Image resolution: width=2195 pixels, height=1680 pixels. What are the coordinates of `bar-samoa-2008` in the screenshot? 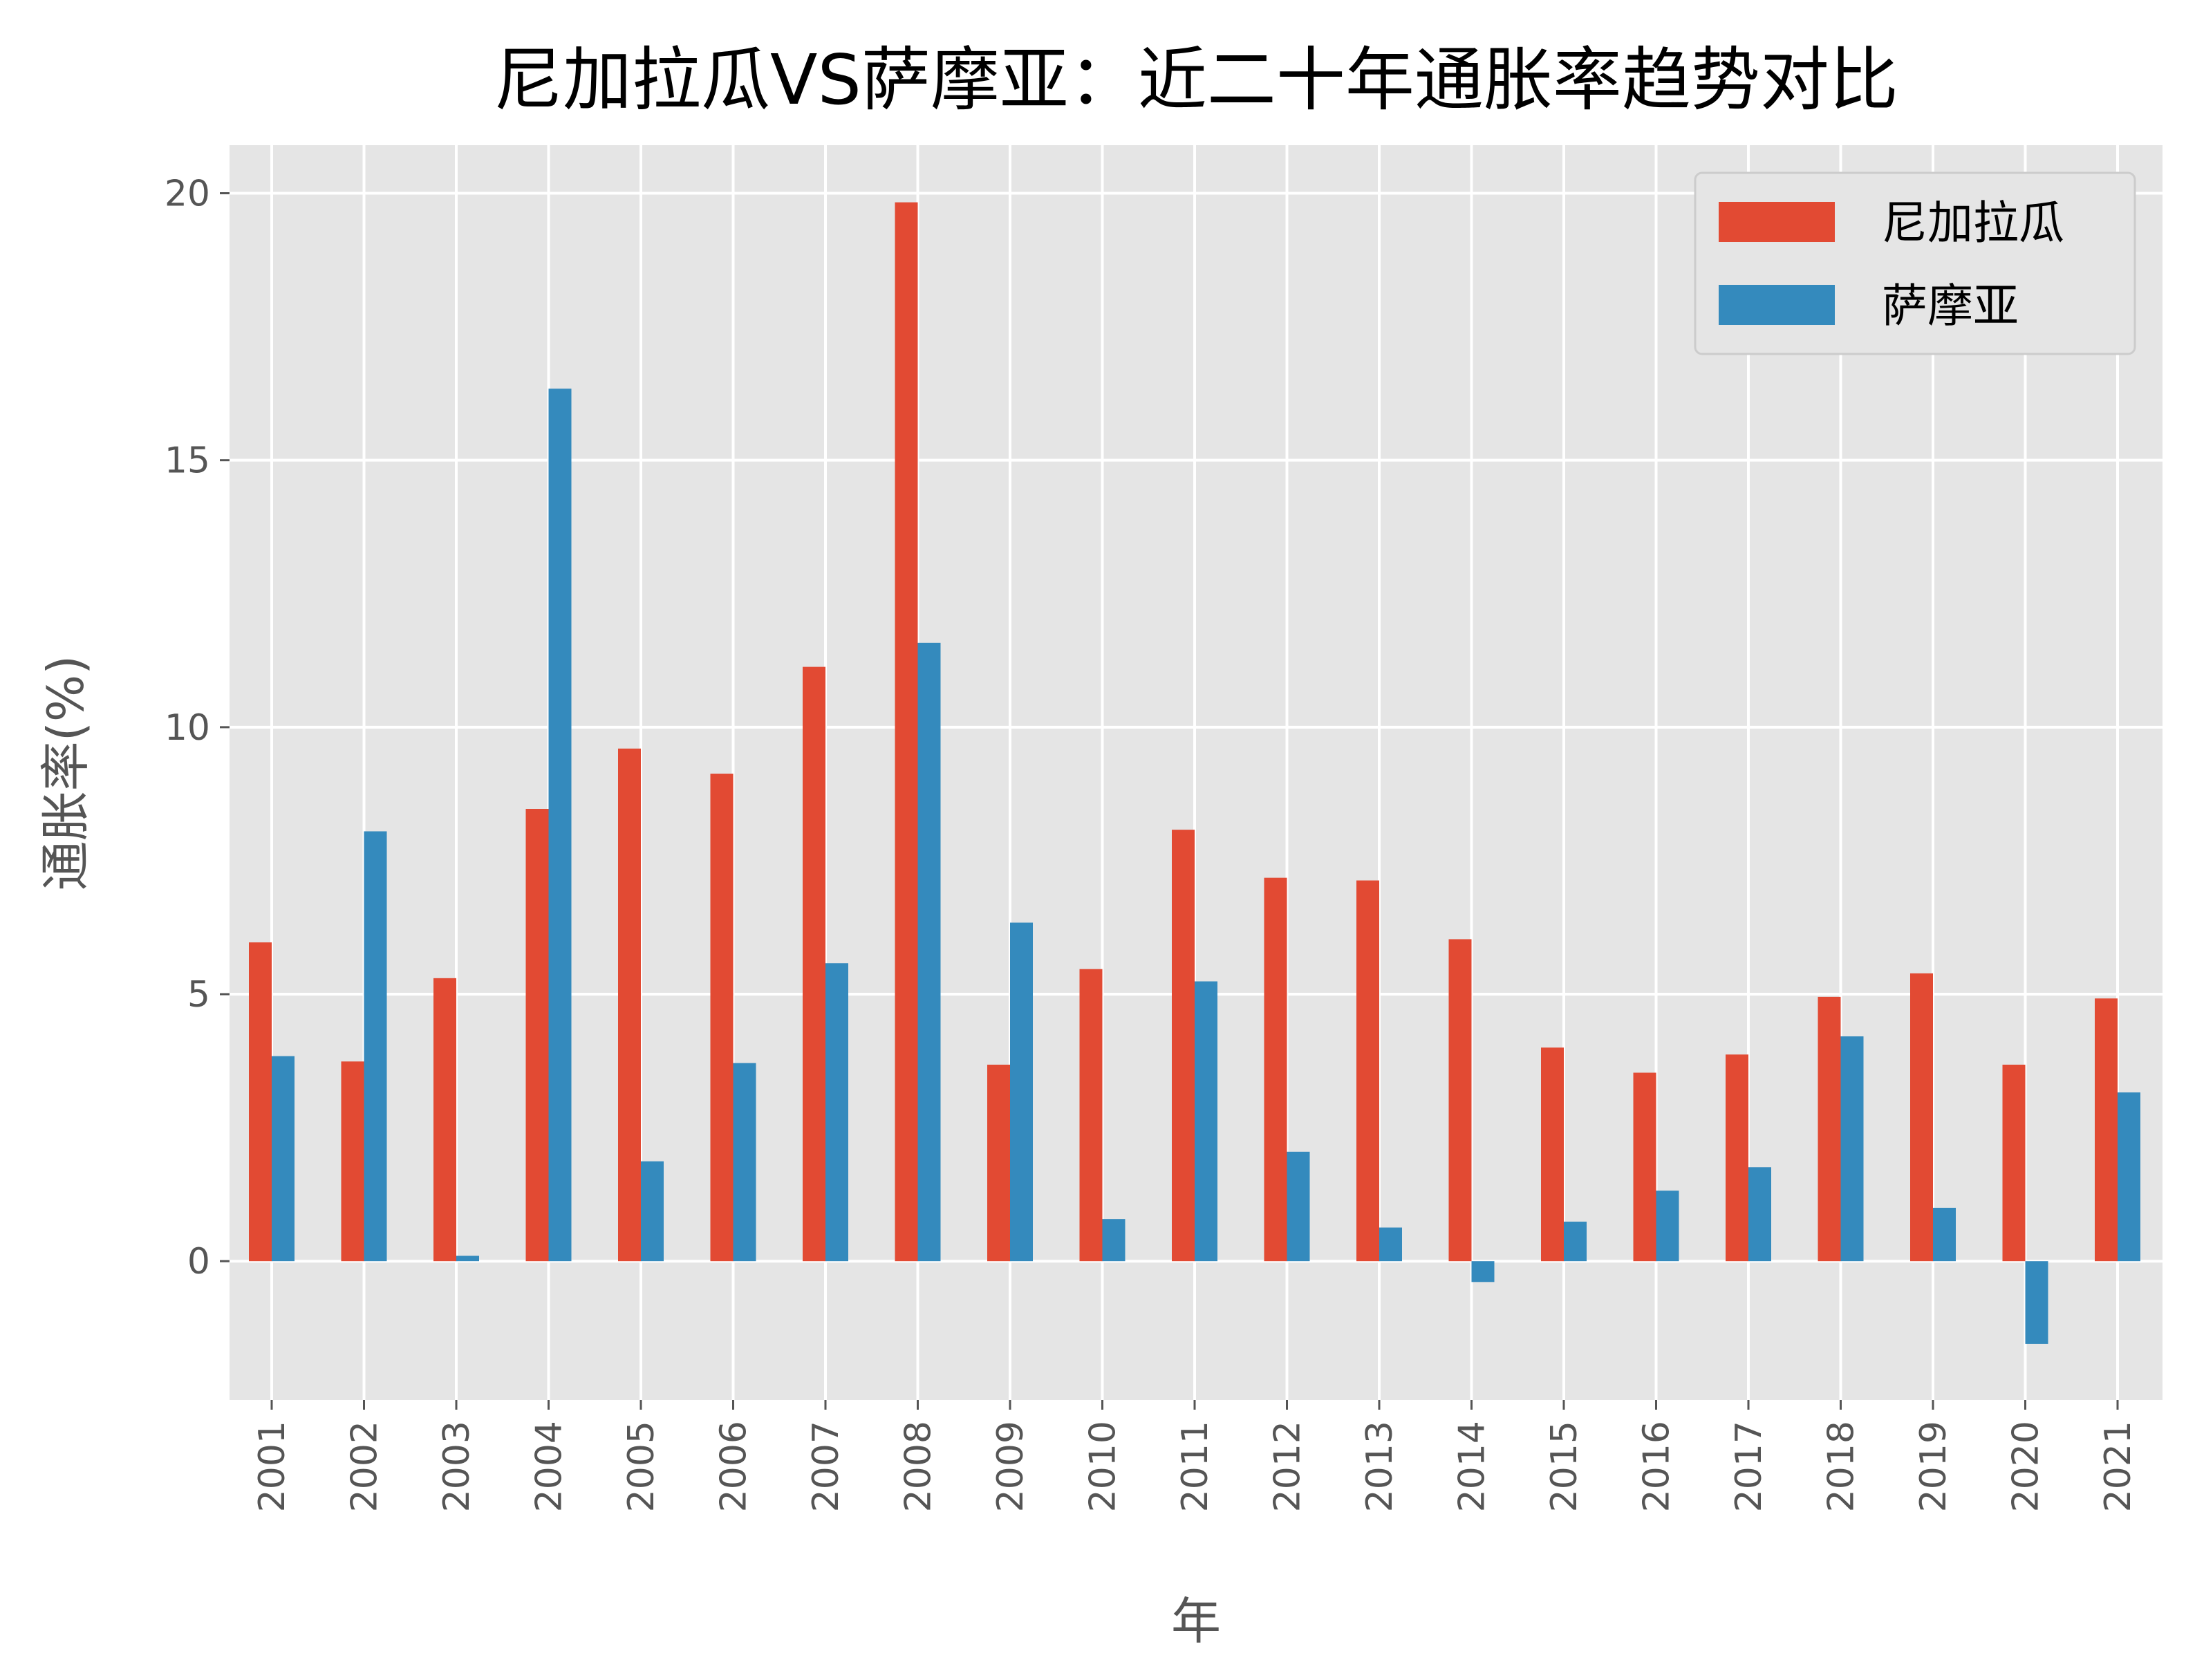 It's located at (929, 952).